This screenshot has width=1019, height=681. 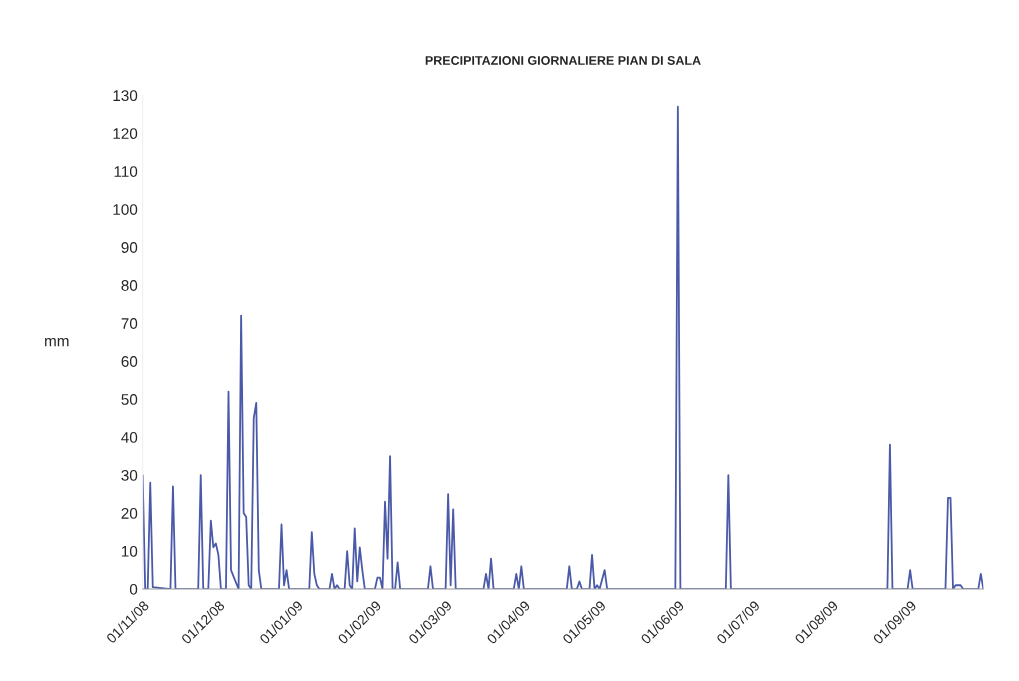 What do you see at coordinates (125, 96) in the screenshot?
I see `y-tick-label: 130` at bounding box center [125, 96].